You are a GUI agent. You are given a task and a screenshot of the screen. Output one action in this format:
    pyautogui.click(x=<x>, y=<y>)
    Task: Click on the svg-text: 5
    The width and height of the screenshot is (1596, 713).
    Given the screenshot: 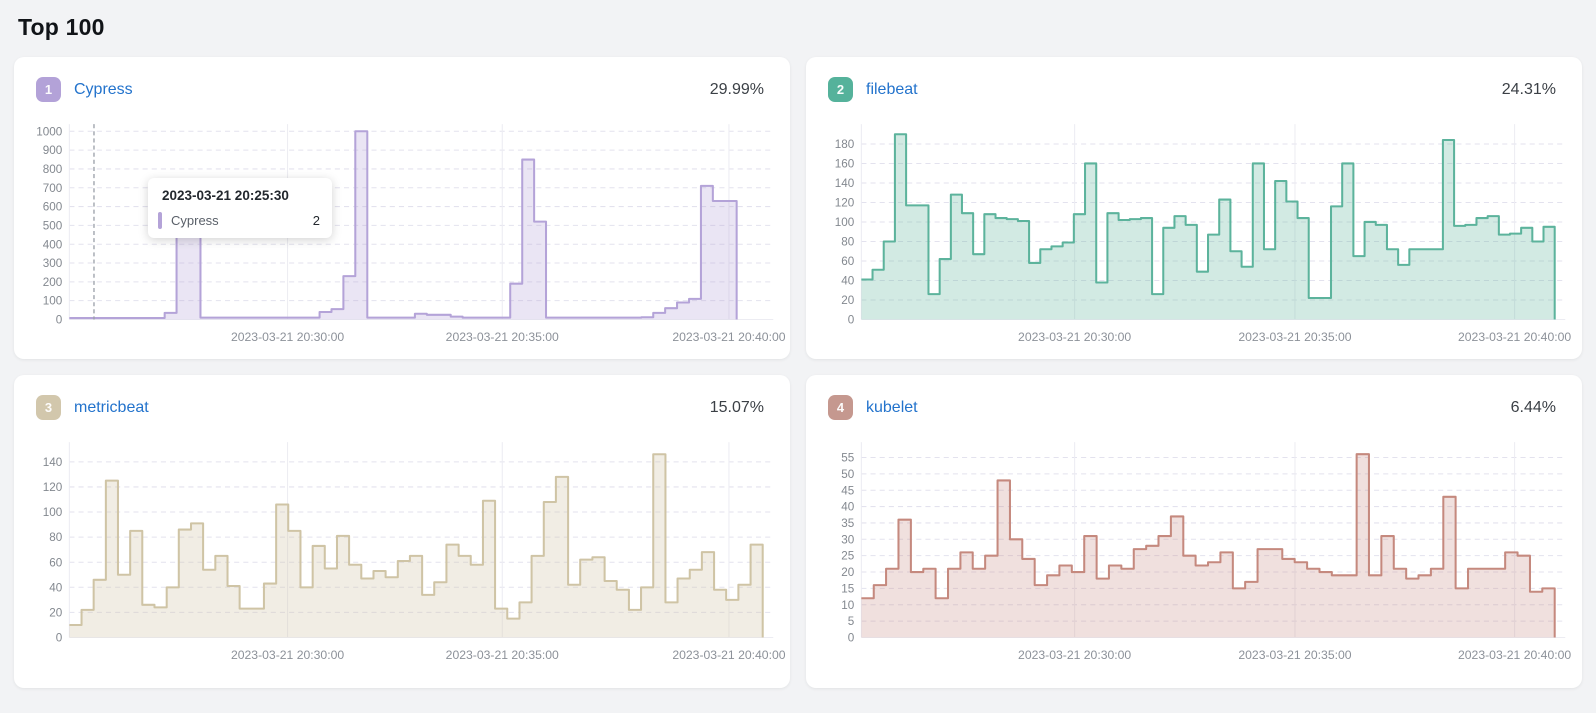 What is the action you would take?
    pyautogui.click(x=851, y=621)
    